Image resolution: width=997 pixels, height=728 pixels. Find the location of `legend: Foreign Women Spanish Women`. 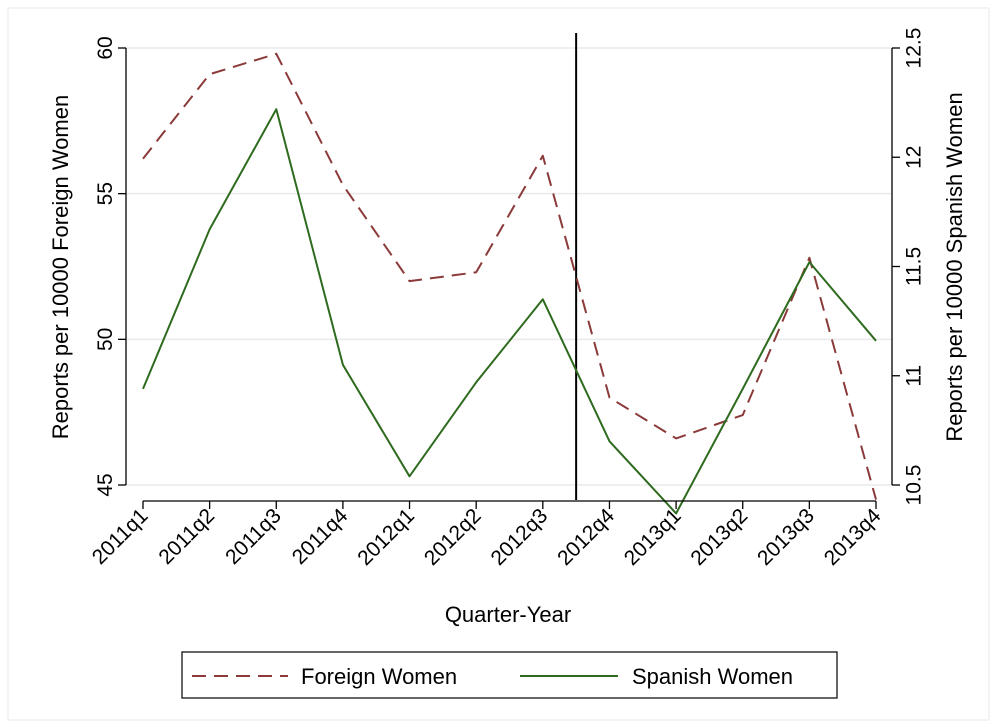

legend: Foreign Women Spanish Women is located at coordinates (509, 675).